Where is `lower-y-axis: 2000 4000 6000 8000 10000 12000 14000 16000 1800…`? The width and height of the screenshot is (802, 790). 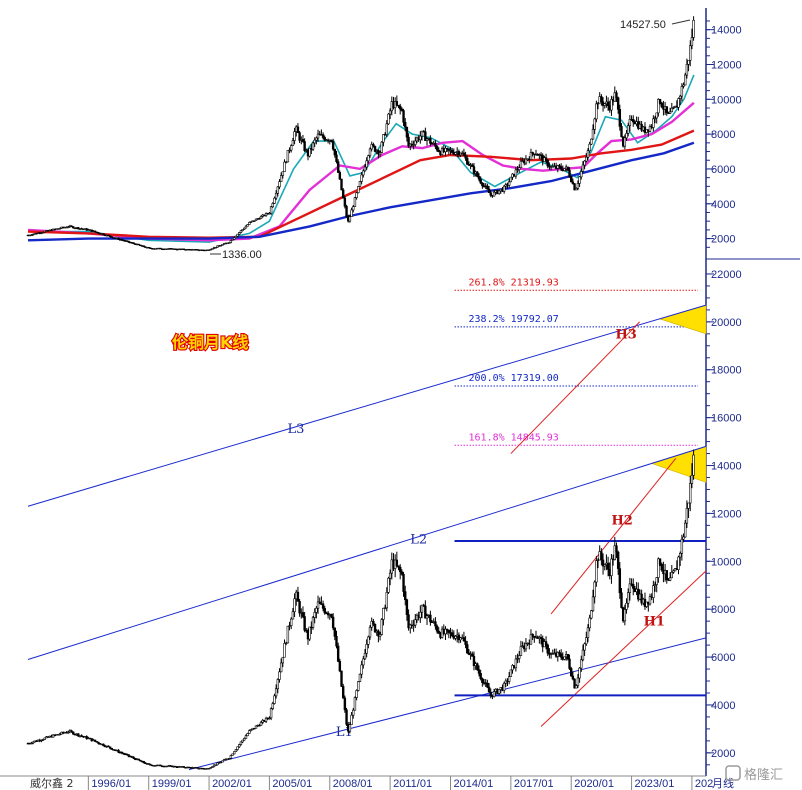 lower-y-axis: 2000 4000 6000 8000 10000 12000 14000 16000 1800… is located at coordinates (724, 517).